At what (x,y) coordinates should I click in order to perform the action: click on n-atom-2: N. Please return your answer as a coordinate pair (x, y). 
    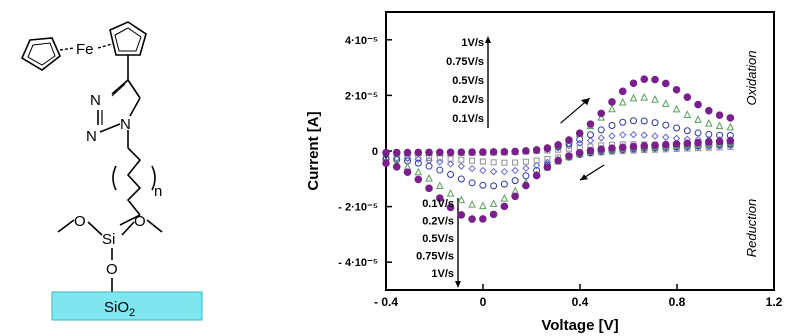
    Looking at the image, I should click on (91, 136).